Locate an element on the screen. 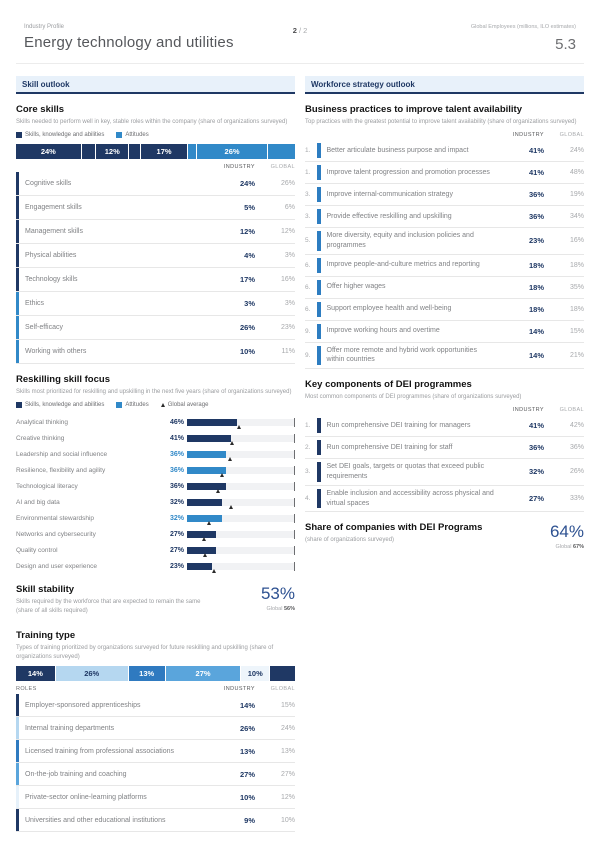 Image resolution: width=600 pixels, height=848 pixels. skill-stability-title: Skill stability is located at coordinates (45, 589).